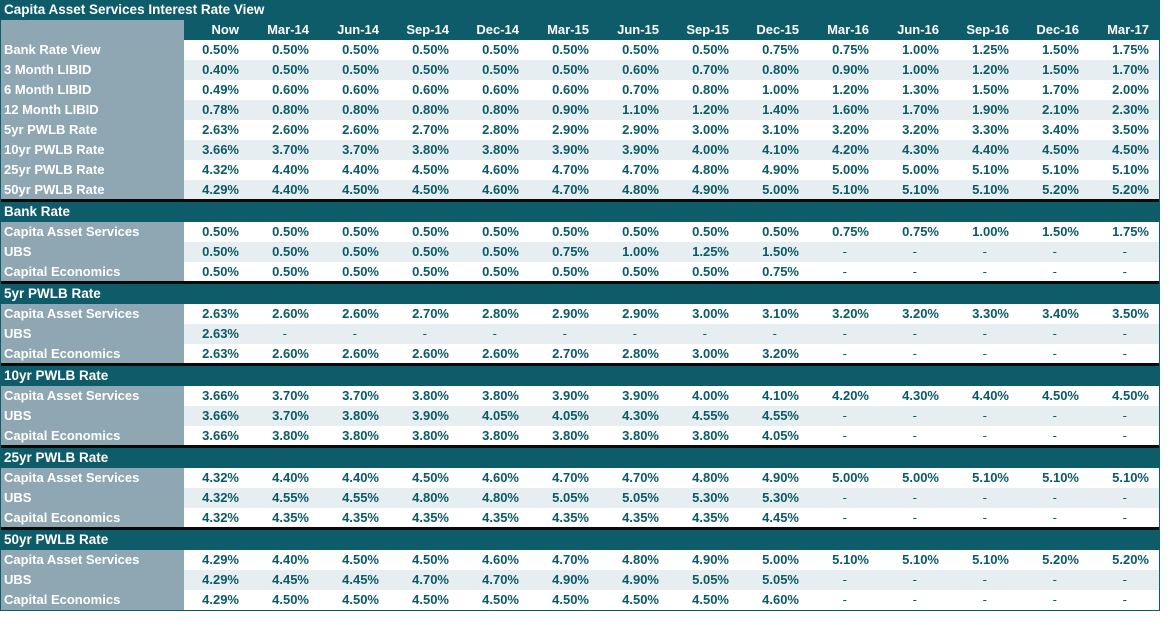 The width and height of the screenshot is (1174, 627). I want to click on rate-cell: 4.32%, so click(220, 497).